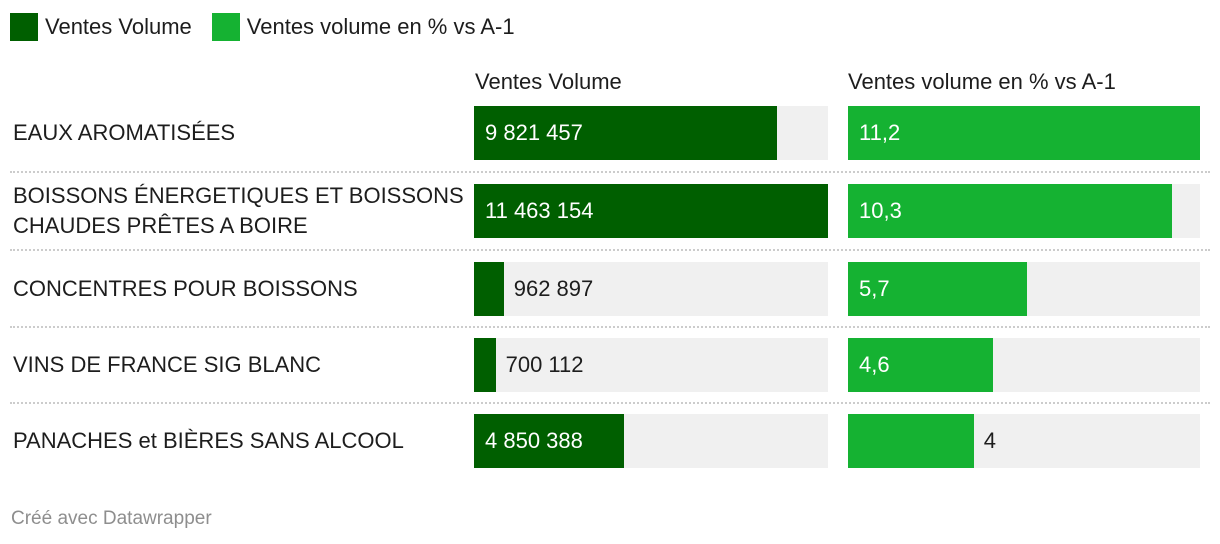 This screenshot has width=1220, height=544. I want to click on chart-row: EAUX AROMATISÉES 9 821 457 11,2, so click(610, 133).